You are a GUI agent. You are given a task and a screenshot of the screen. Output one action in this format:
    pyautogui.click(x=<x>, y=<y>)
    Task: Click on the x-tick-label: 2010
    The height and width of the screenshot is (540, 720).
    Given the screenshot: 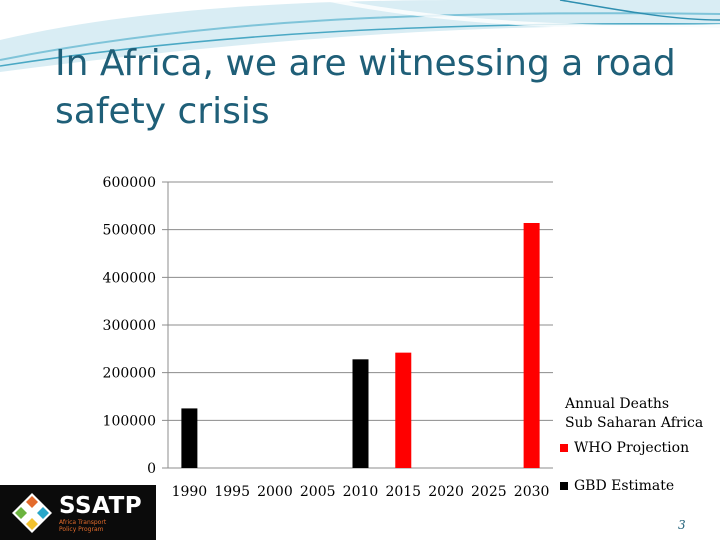 What is the action you would take?
    pyautogui.click(x=361, y=492)
    